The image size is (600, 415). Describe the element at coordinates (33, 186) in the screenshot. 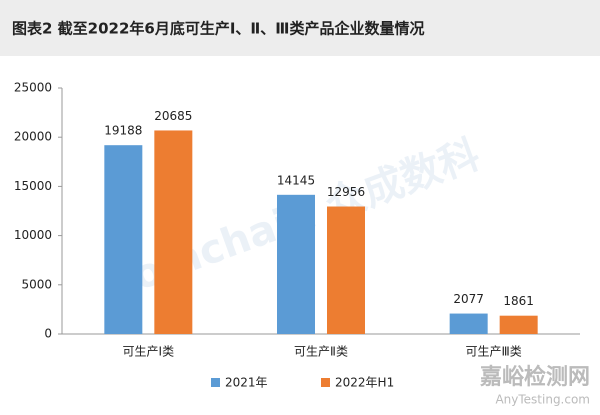

I see `y-tick-label: 15000` at that location.